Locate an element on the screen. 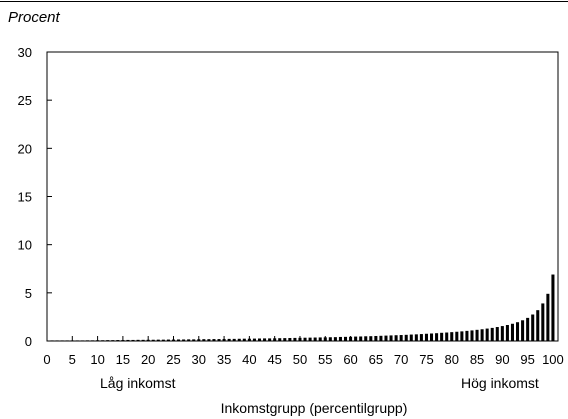  x-tick-label: 70 is located at coordinates (401, 359).